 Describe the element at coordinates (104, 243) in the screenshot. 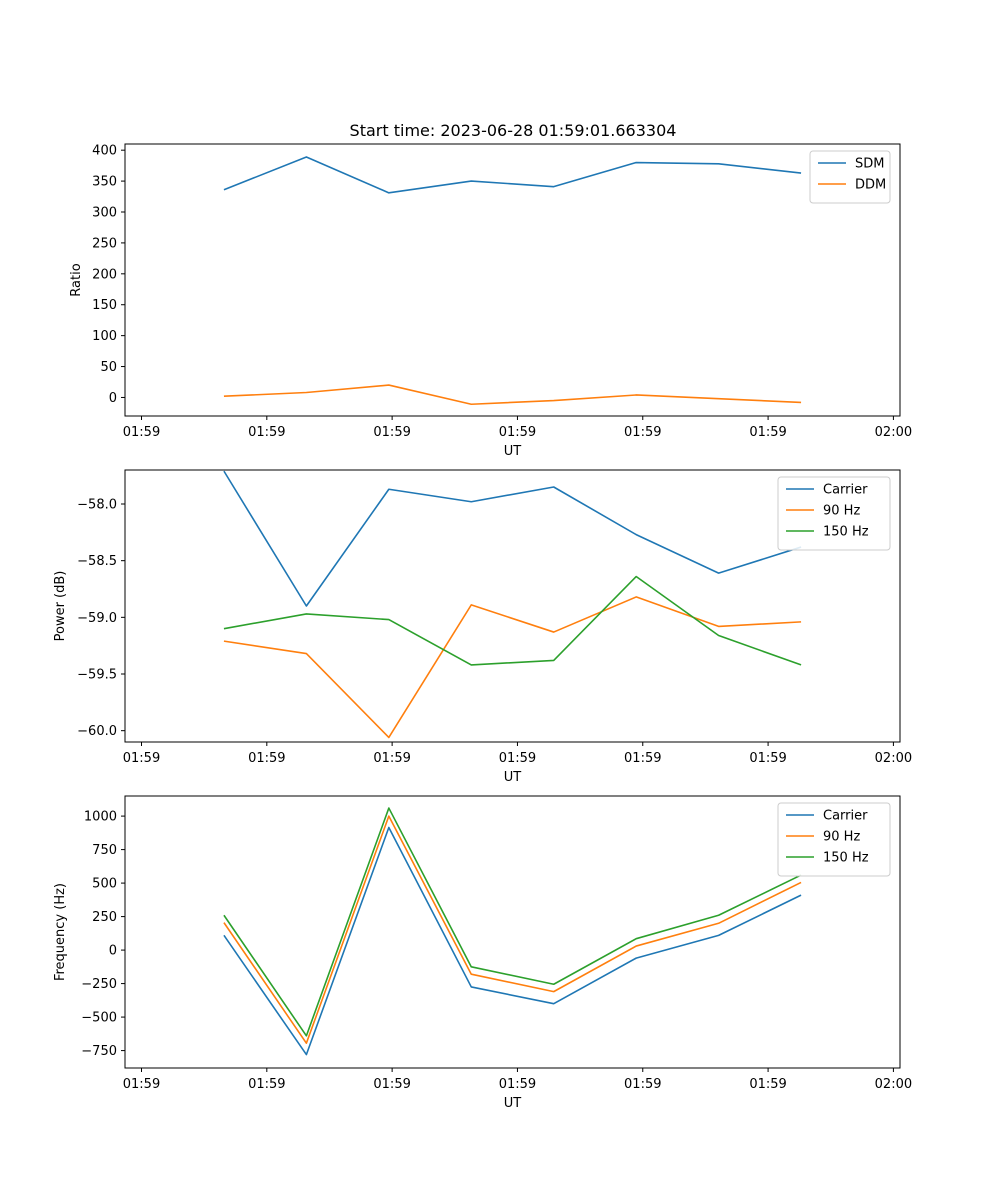

I see `chart-0-y-tick-label: 250` at that location.